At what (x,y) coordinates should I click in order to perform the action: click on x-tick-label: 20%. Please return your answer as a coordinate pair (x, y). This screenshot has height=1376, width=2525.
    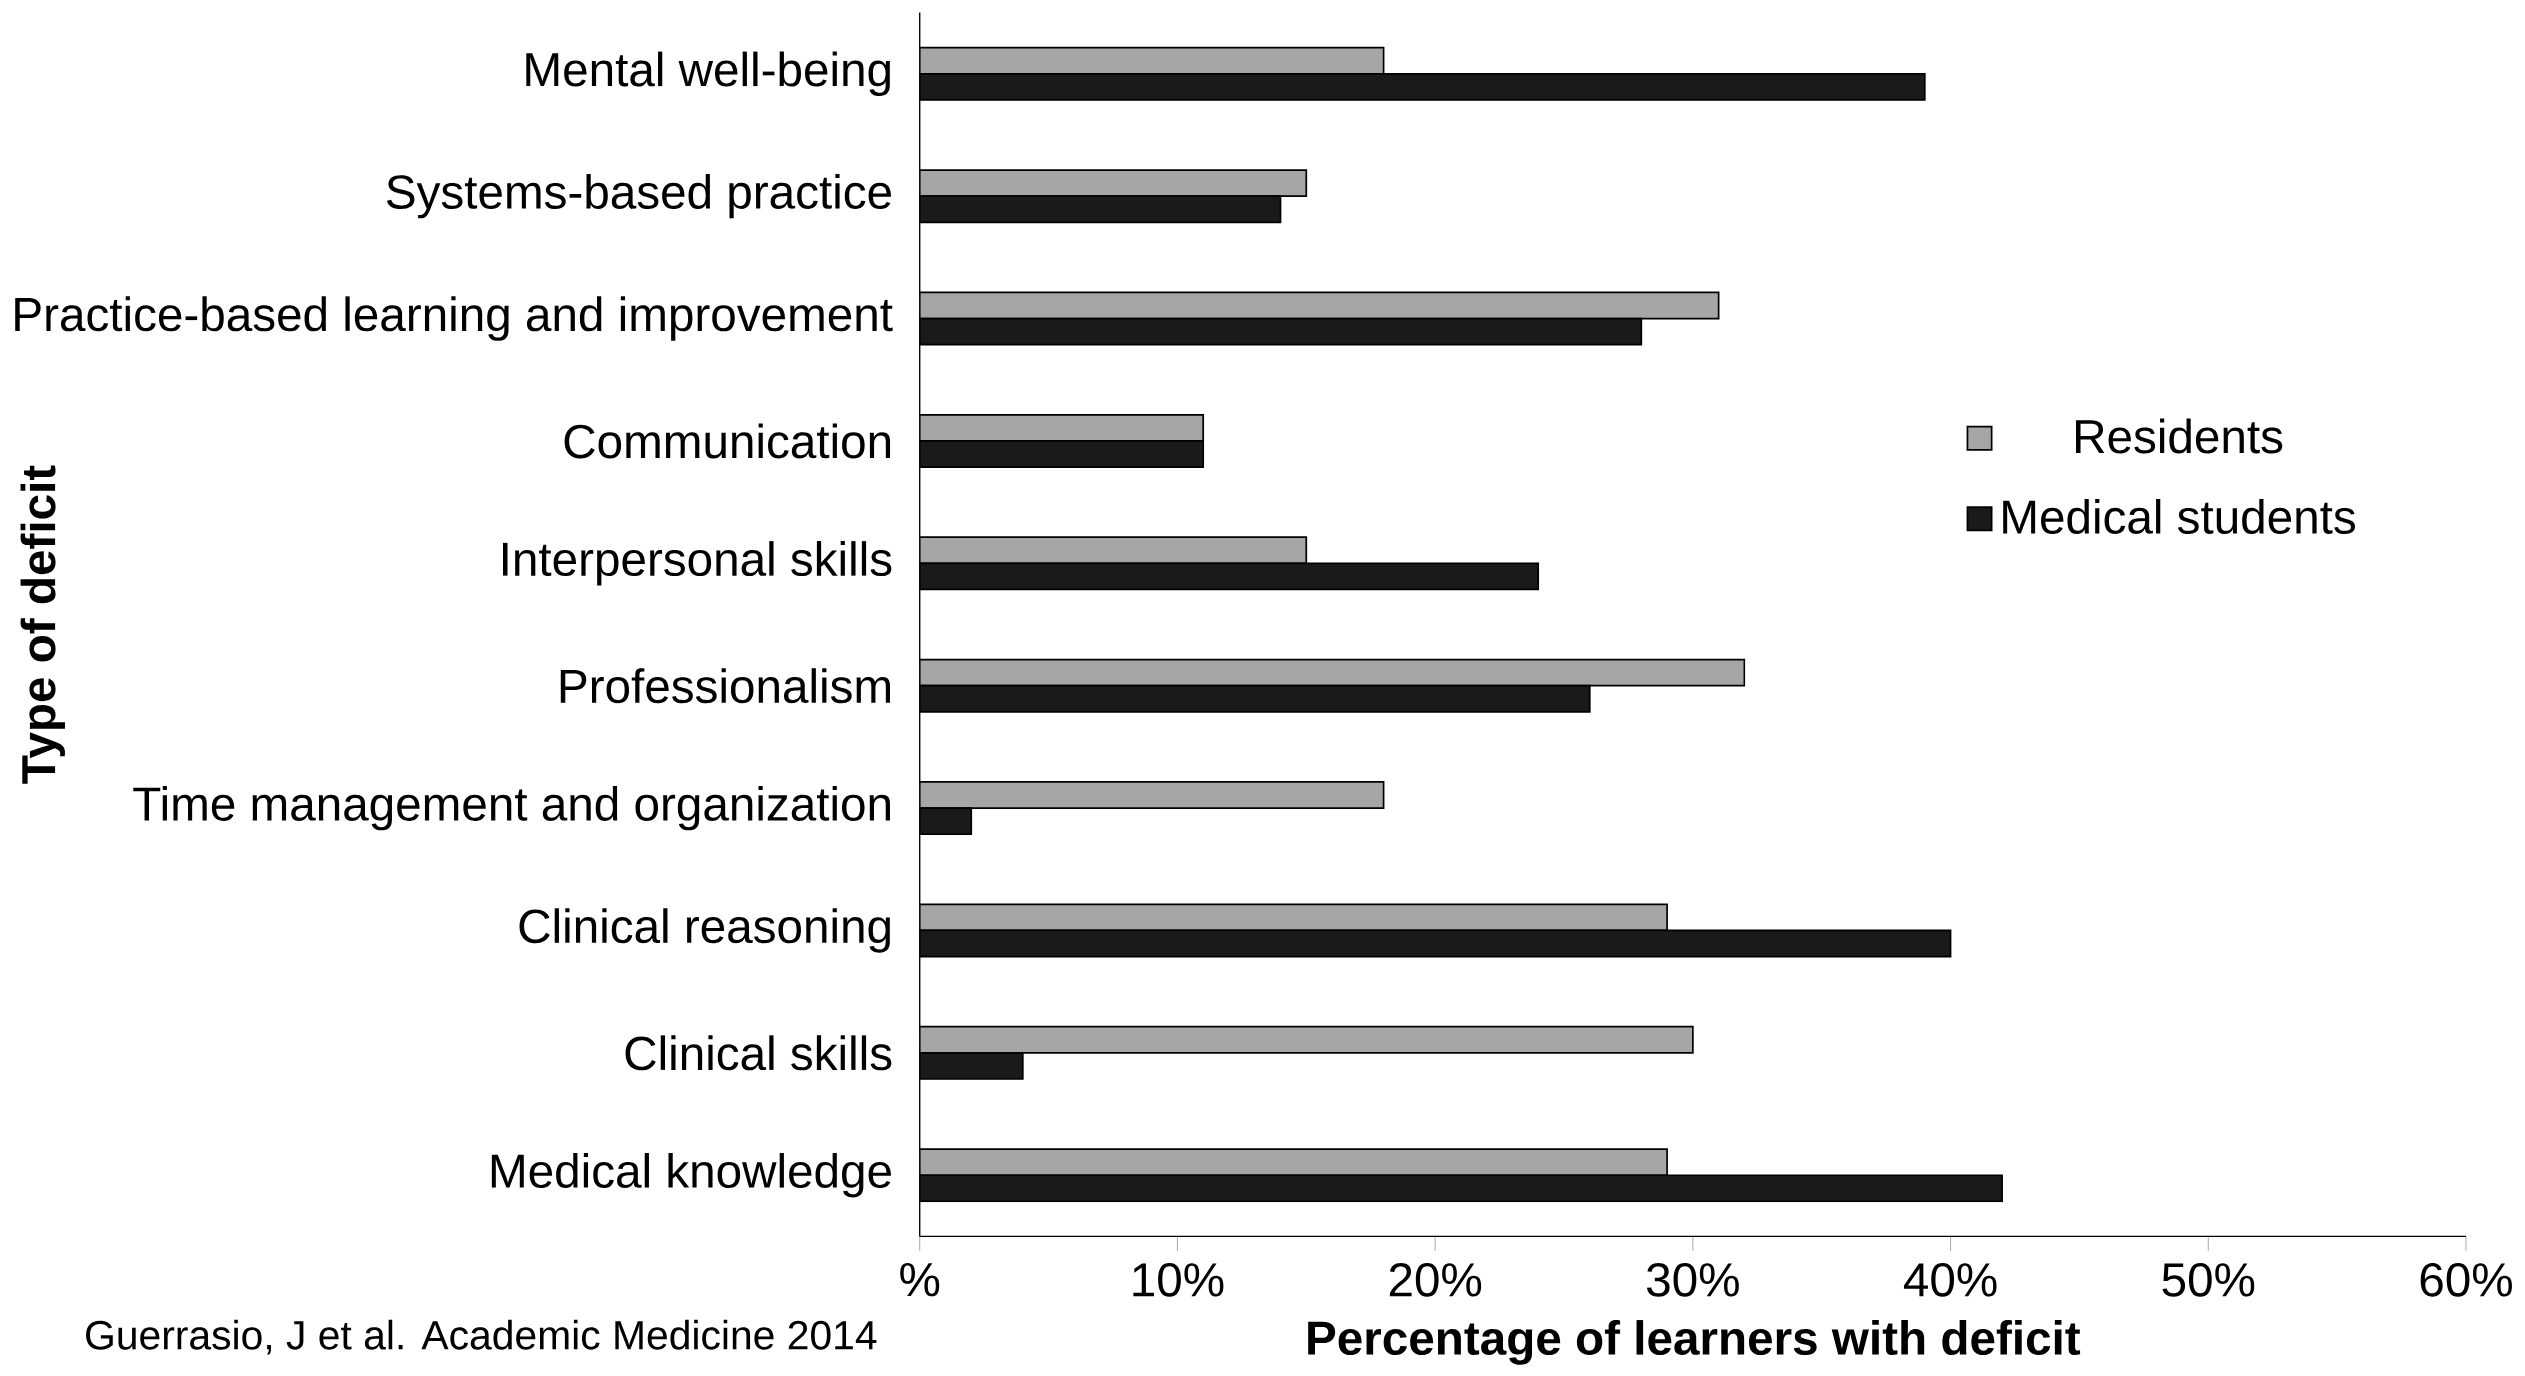
    Looking at the image, I should click on (1435, 1279).